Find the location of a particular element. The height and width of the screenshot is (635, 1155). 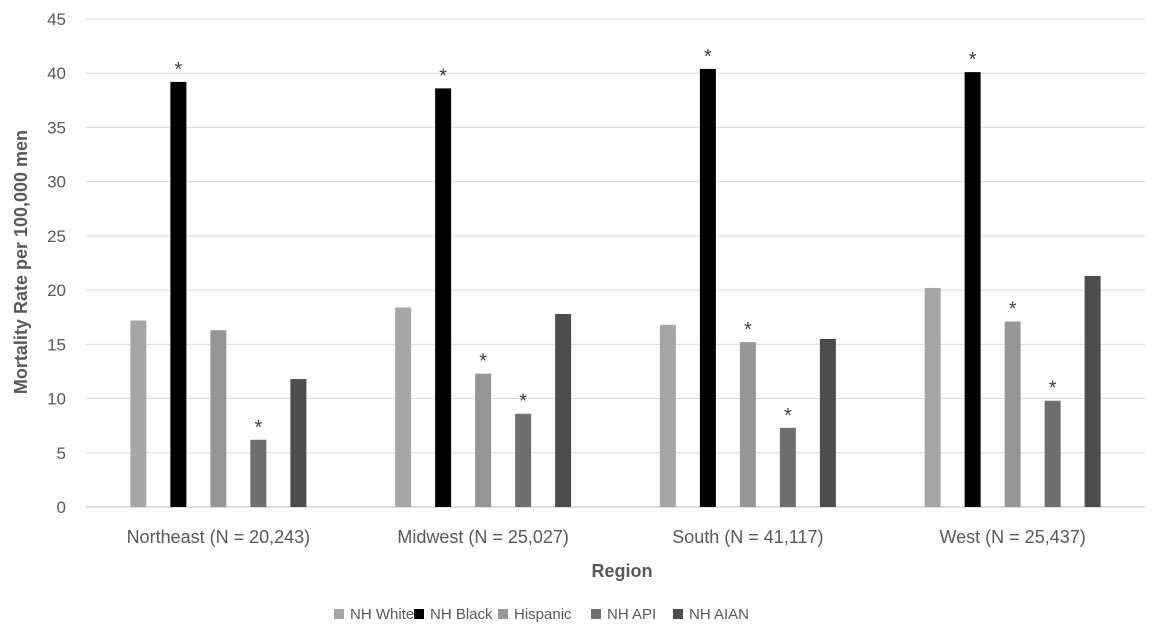

y-tick-label: 0 is located at coordinates (61, 507).